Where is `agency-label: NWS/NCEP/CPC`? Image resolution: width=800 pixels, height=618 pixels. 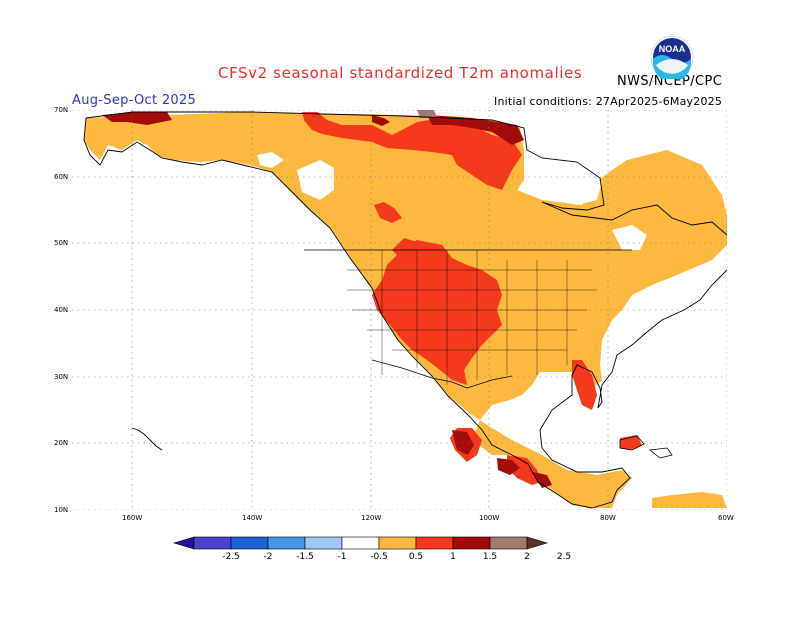
agency-label: NWS/NCEP/CPC is located at coordinates (670, 81).